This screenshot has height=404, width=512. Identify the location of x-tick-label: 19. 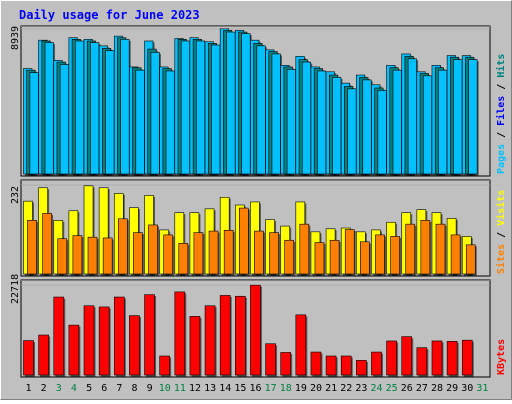
(301, 388).